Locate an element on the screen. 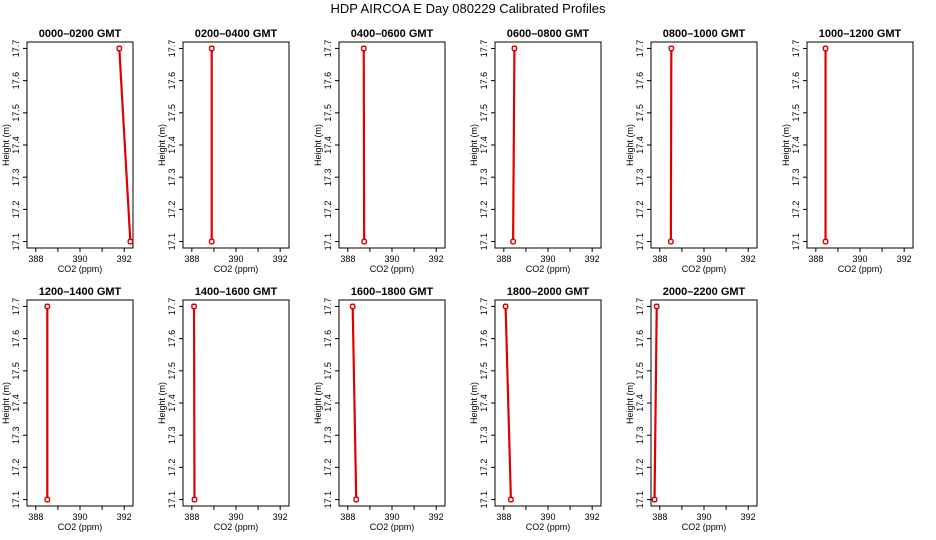  panel-title: 2000–2200 GMT is located at coordinates (704, 292).